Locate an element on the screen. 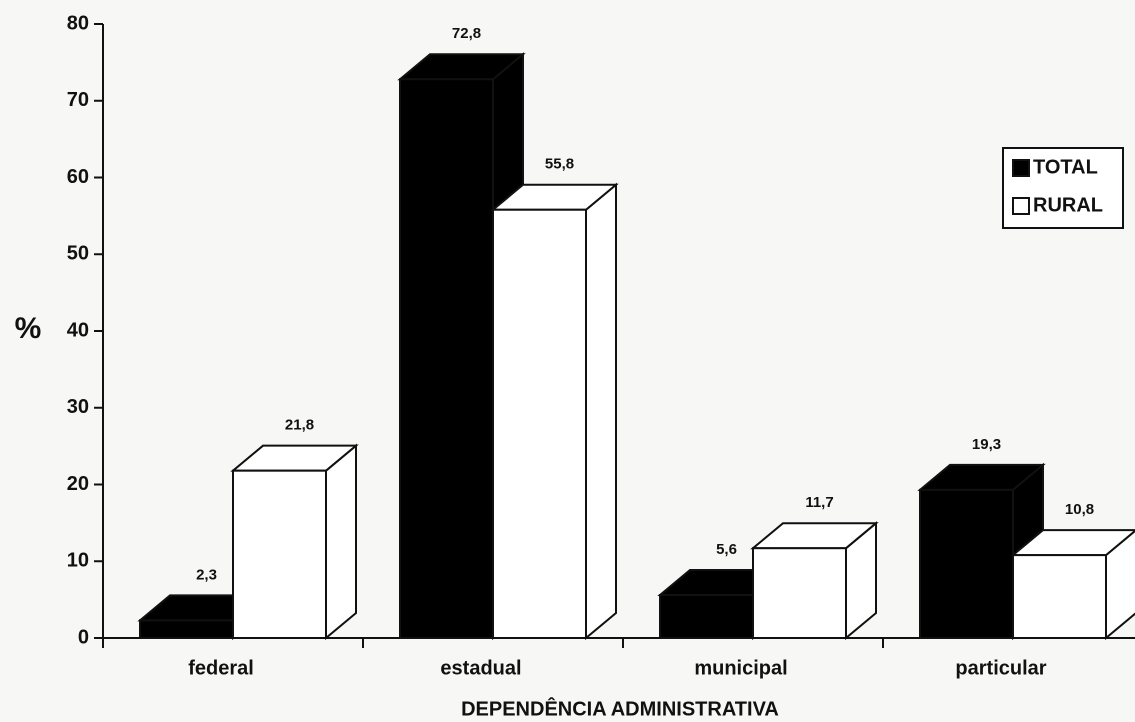 Image resolution: width=1135 pixels, height=722 pixels. x-tick-label: estadual is located at coordinates (480, 668).